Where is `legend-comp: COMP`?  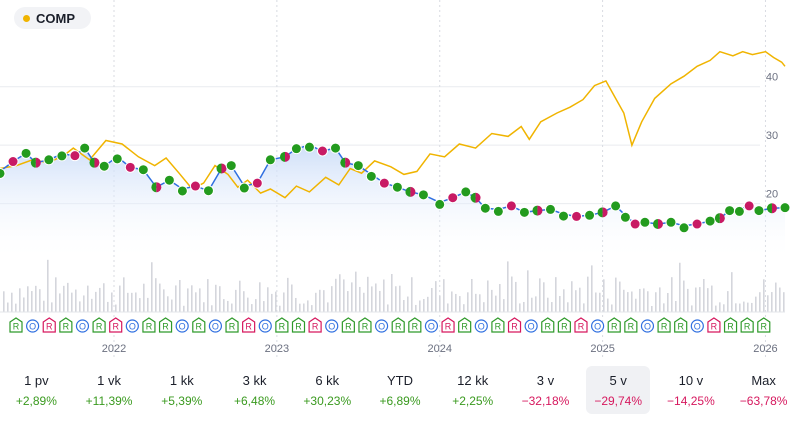 legend-comp: COMP is located at coordinates (52, 18).